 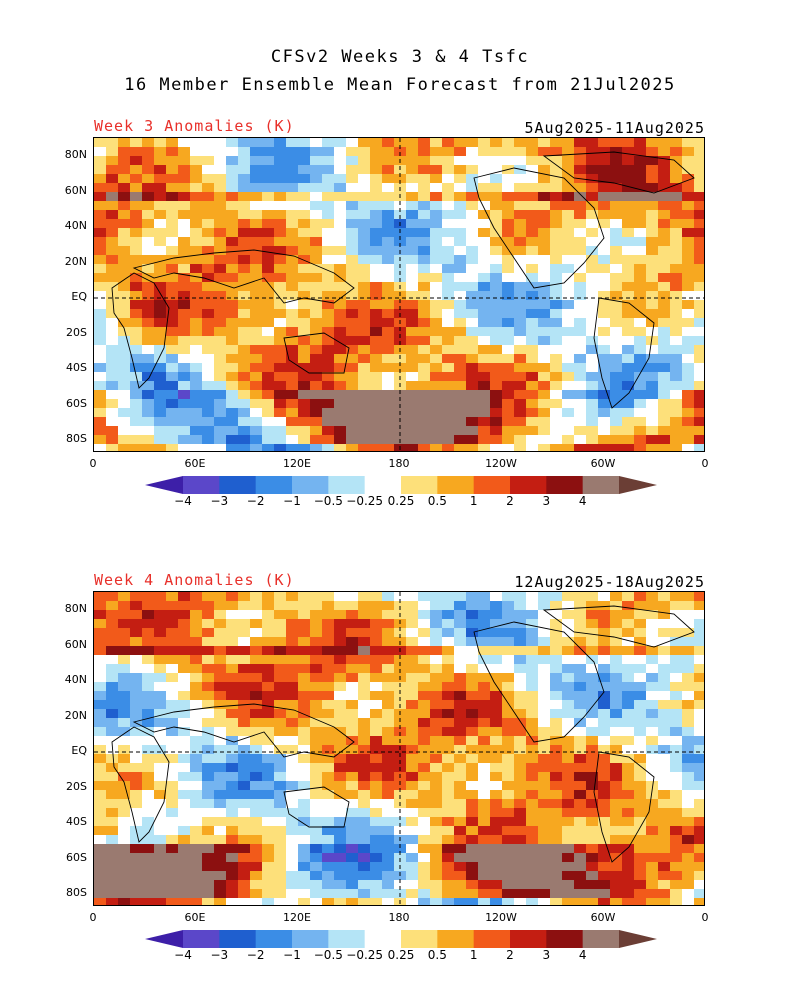 I want to click on colorbar-tick-label: −3, so click(x=219, y=501).